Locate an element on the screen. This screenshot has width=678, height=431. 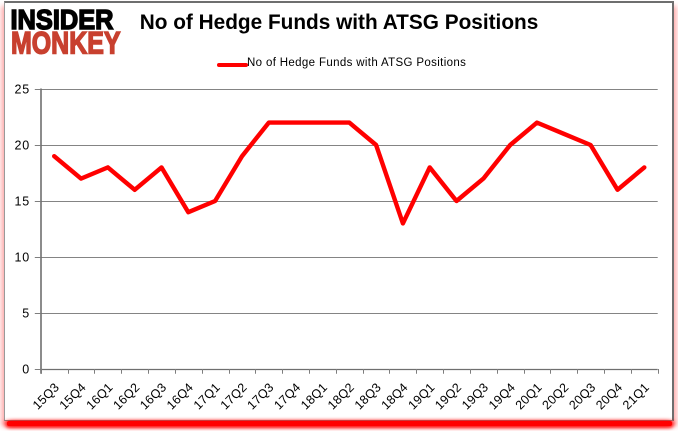
svg-text: 17Q4 is located at coordinates (287, 396).